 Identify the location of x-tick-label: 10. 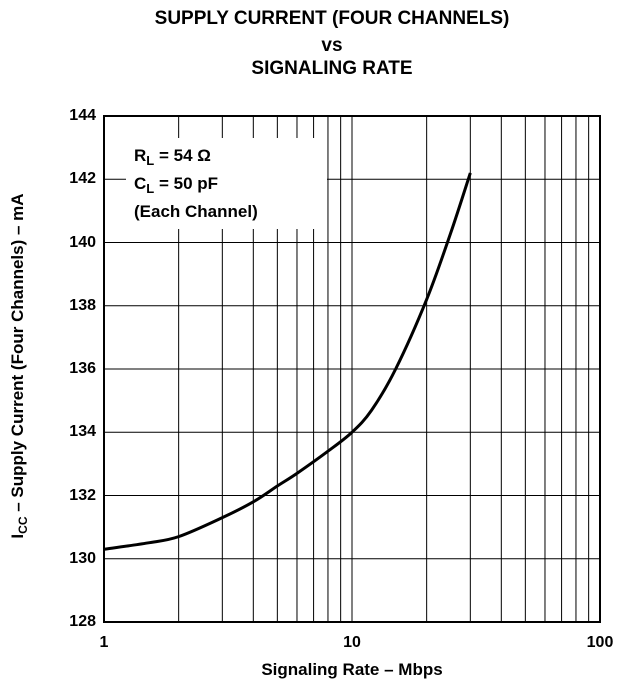
(352, 642).